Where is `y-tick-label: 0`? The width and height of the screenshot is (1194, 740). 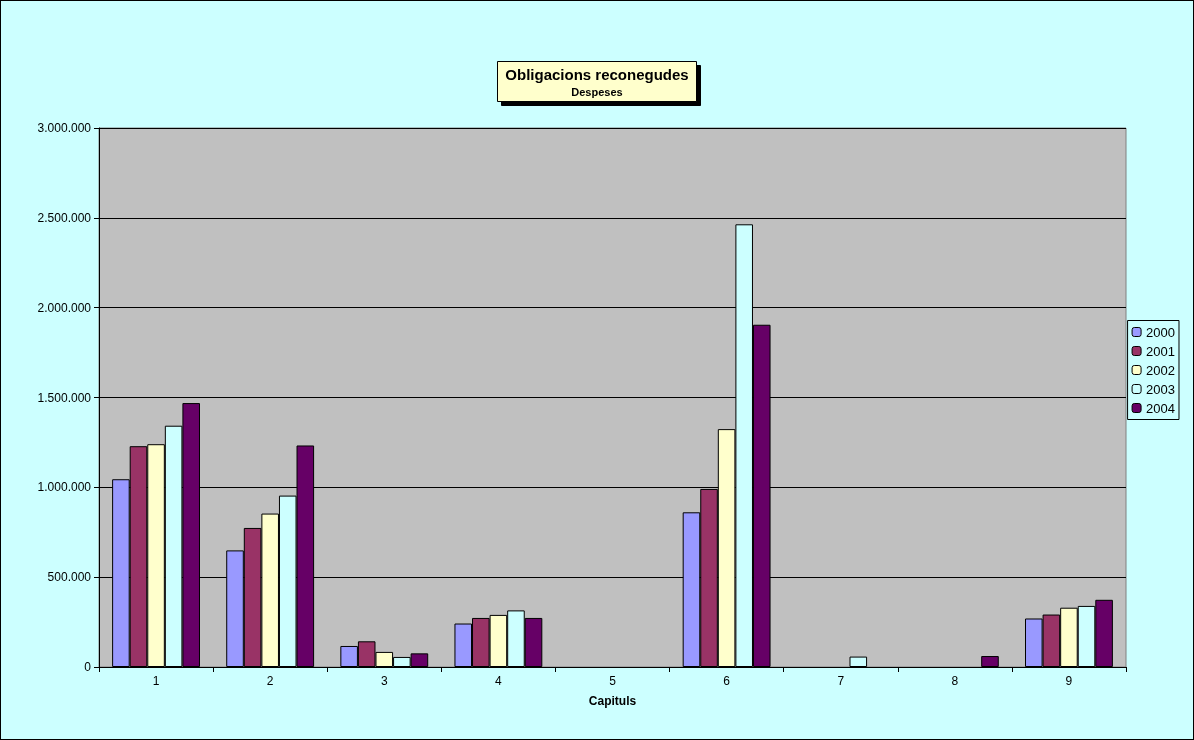
y-tick-label: 0 is located at coordinates (88, 667).